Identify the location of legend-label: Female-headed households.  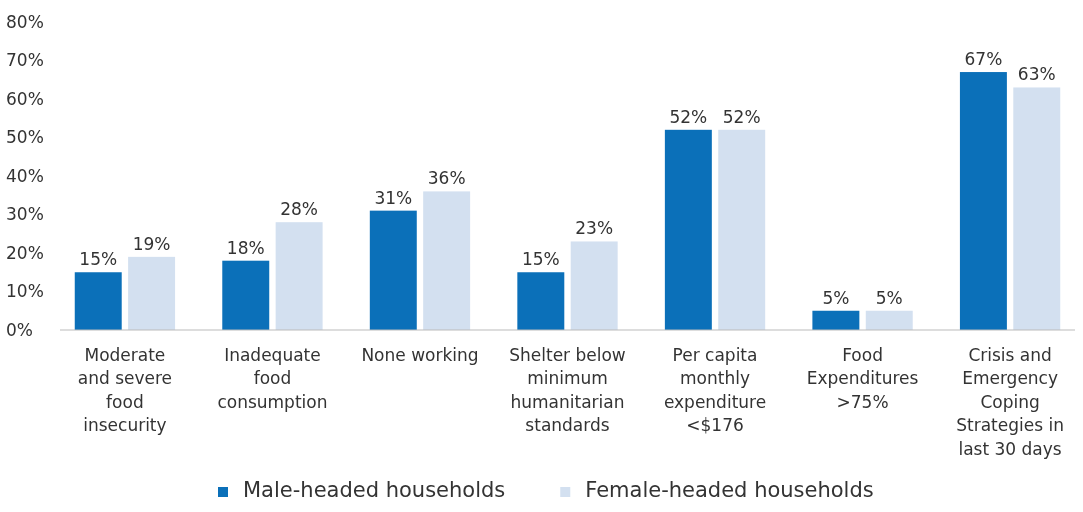
(729, 490).